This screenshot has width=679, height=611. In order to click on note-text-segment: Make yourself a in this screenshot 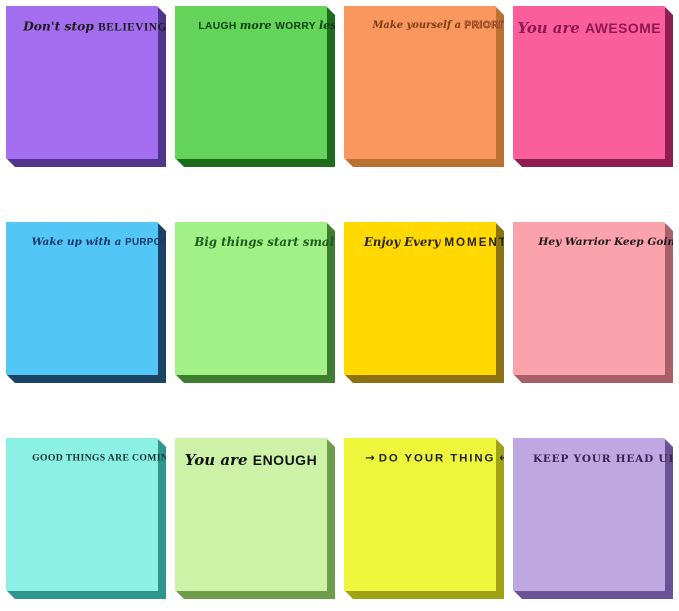, I will do `click(418, 25)`.